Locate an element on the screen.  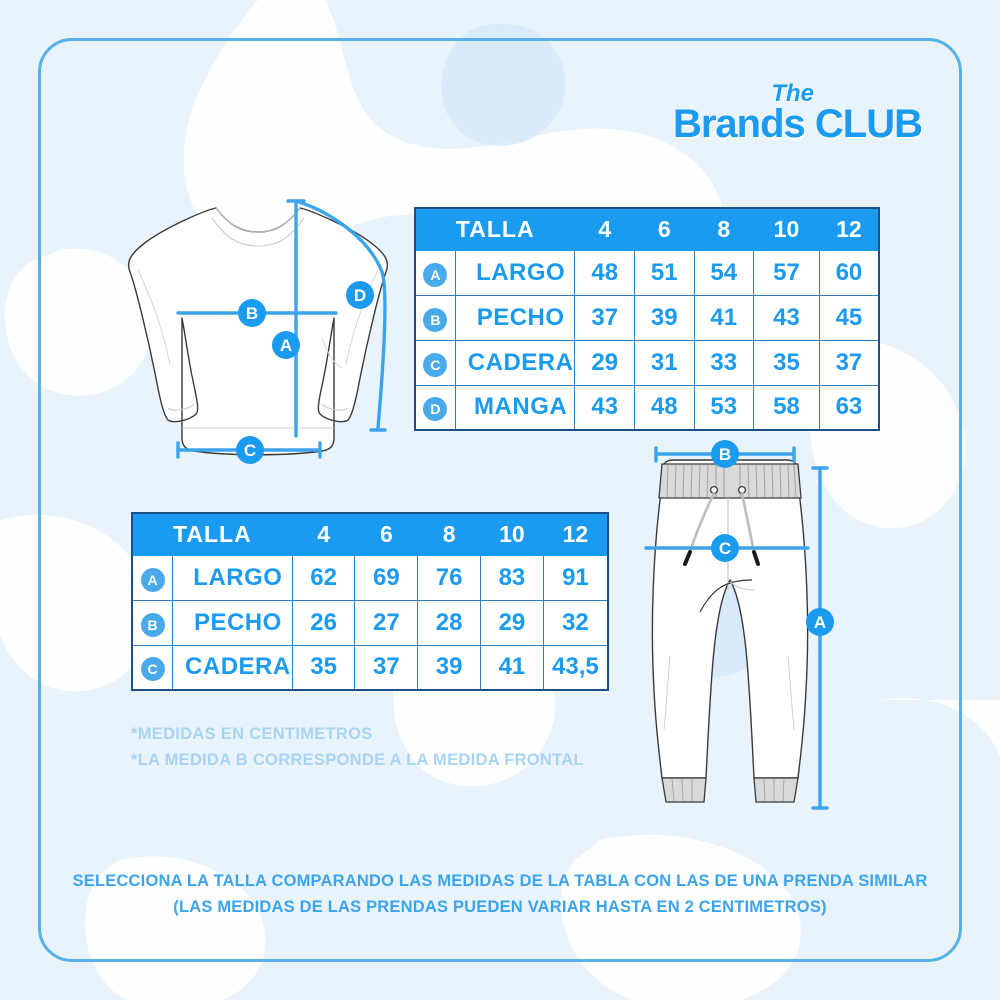
sweater-marker-d-label: D is located at coordinates (360, 295).